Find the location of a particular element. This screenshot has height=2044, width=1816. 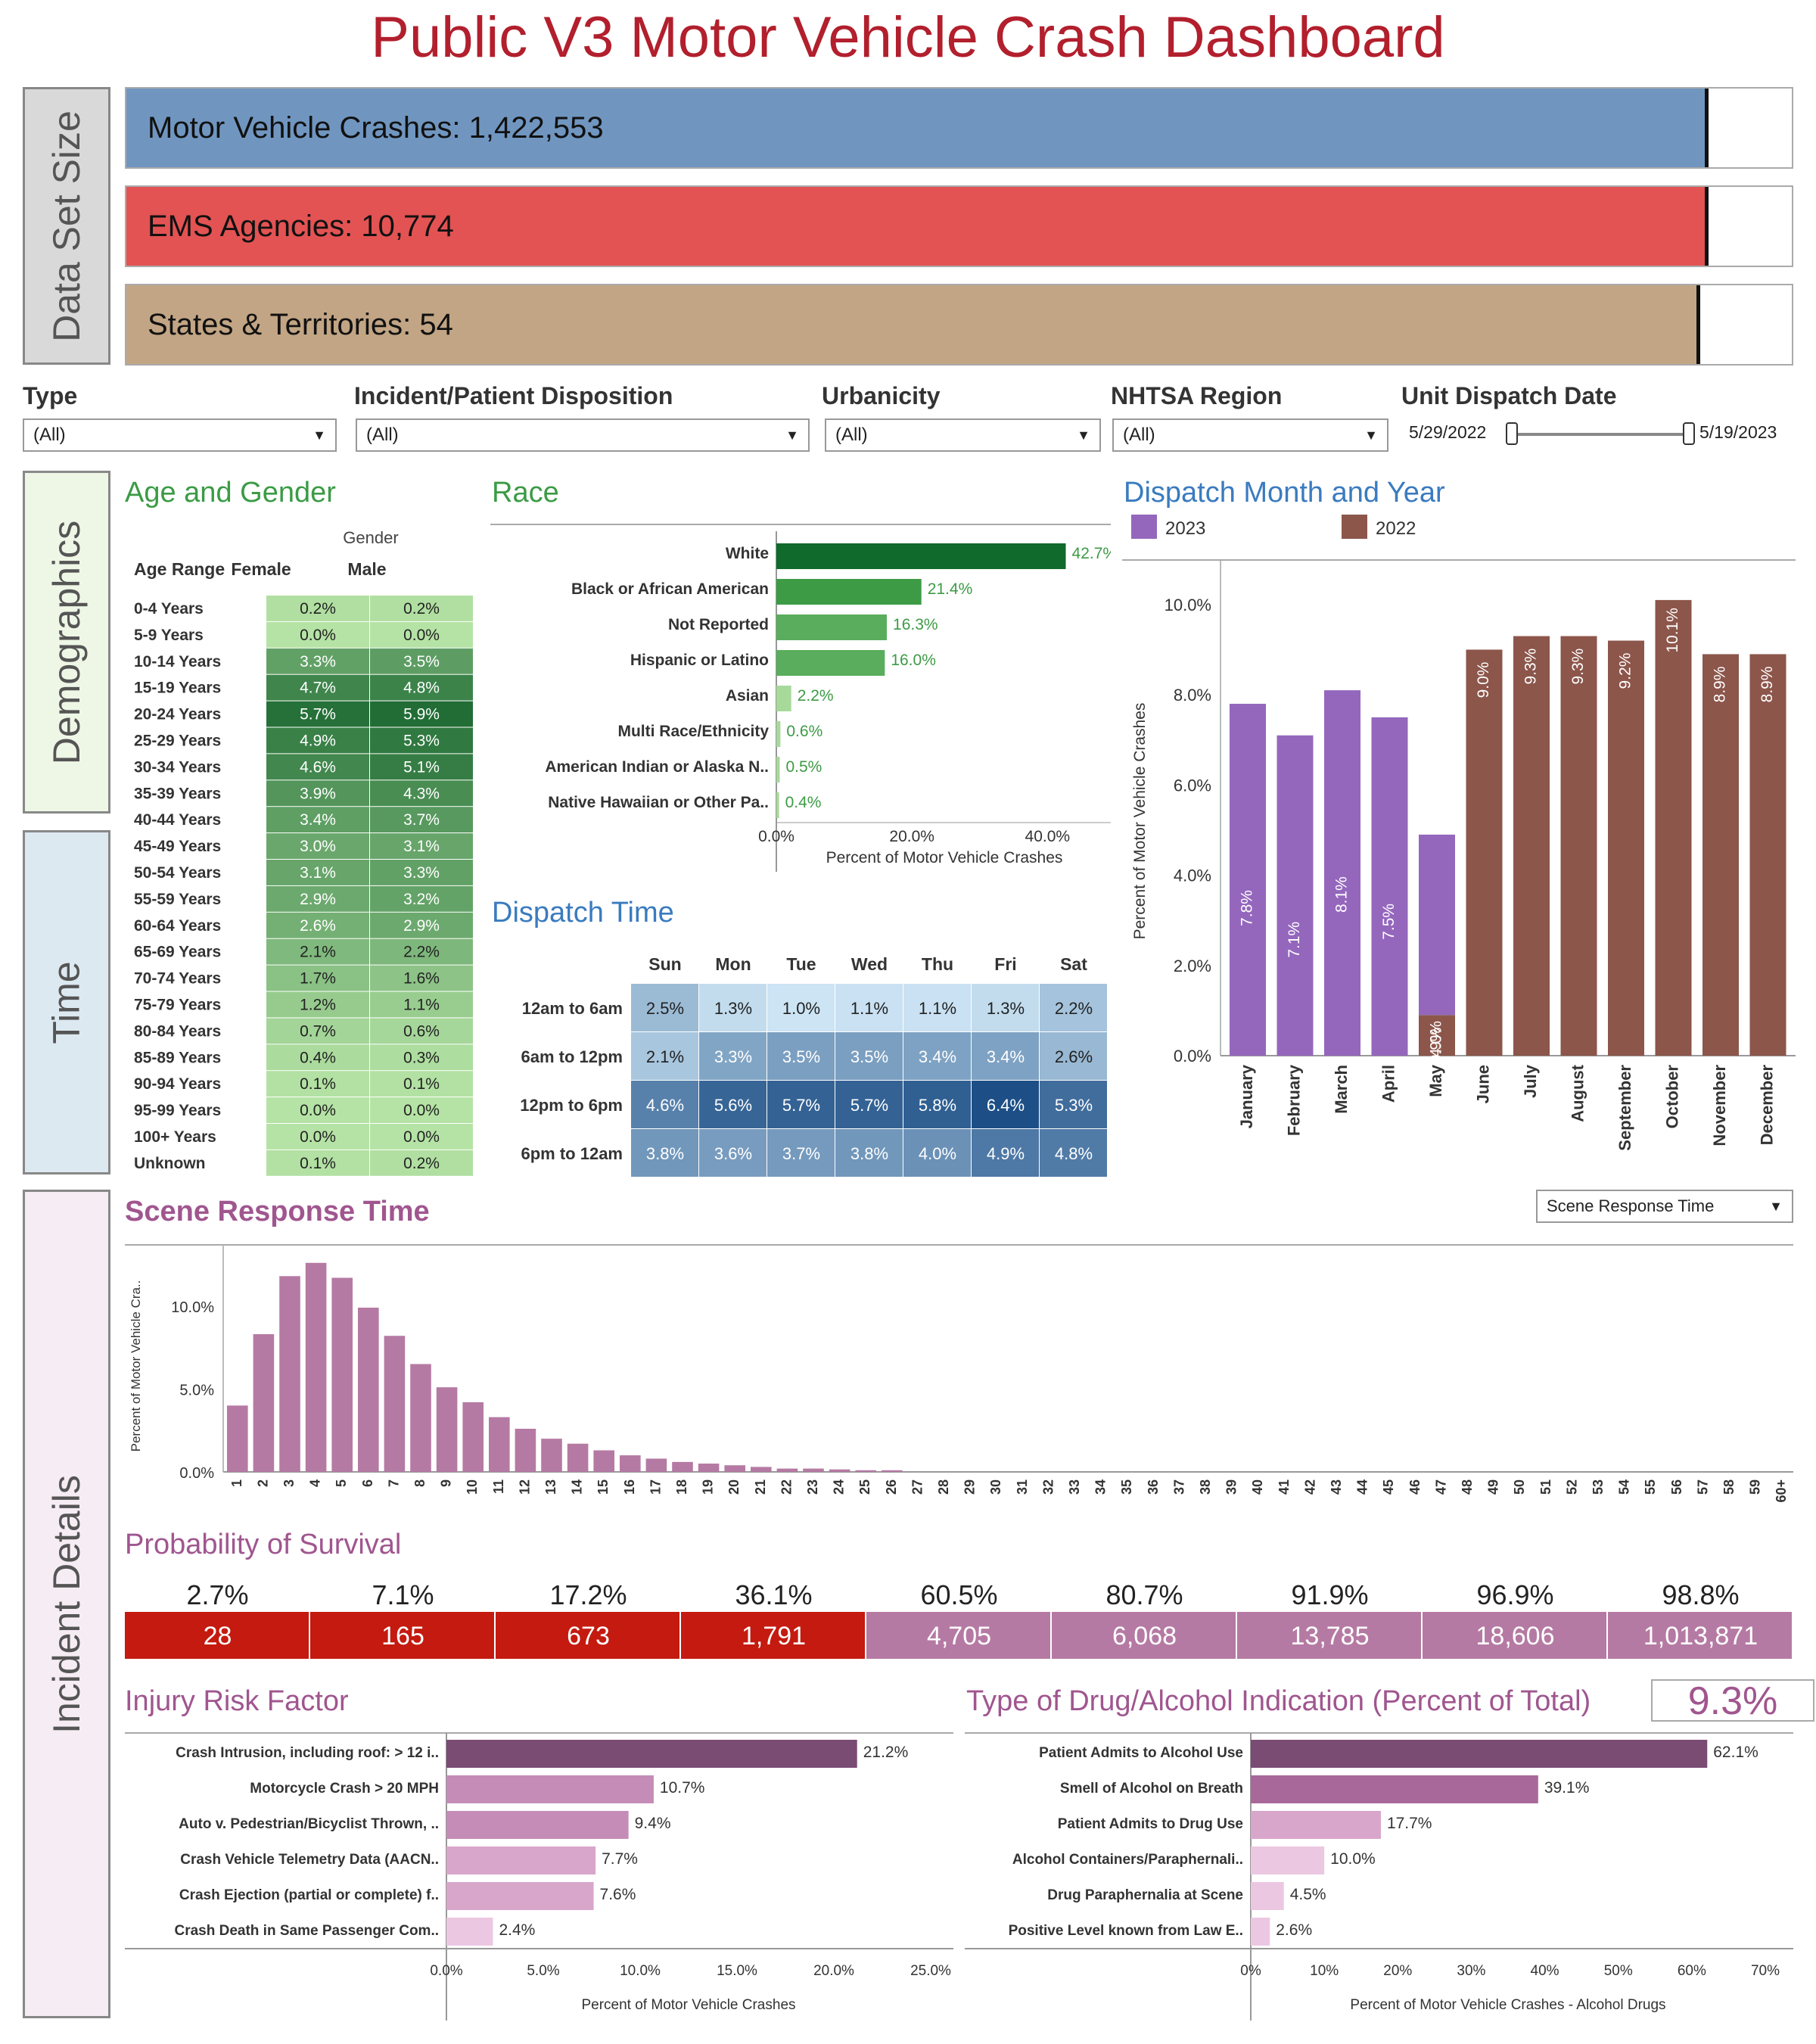

hbar-x-tick: 60% is located at coordinates (1692, 1971).